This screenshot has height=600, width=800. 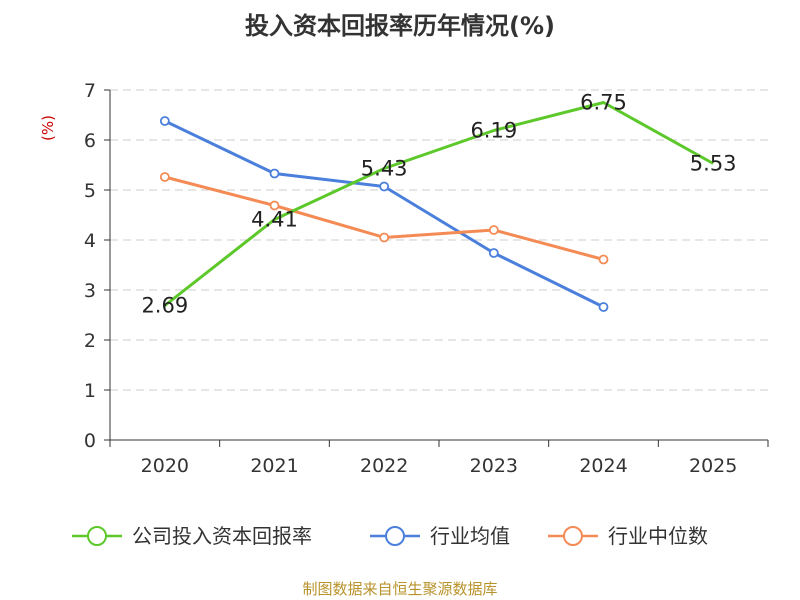 I want to click on legend-item: 公司投入资本回报率, so click(x=192, y=536).